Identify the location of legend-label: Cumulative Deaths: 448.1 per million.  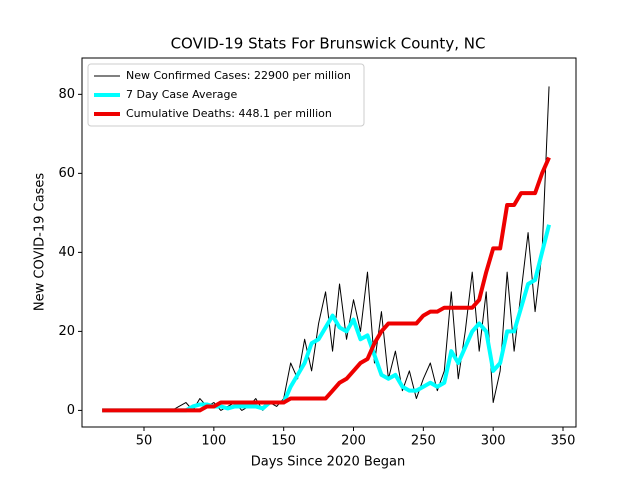
(229, 113).